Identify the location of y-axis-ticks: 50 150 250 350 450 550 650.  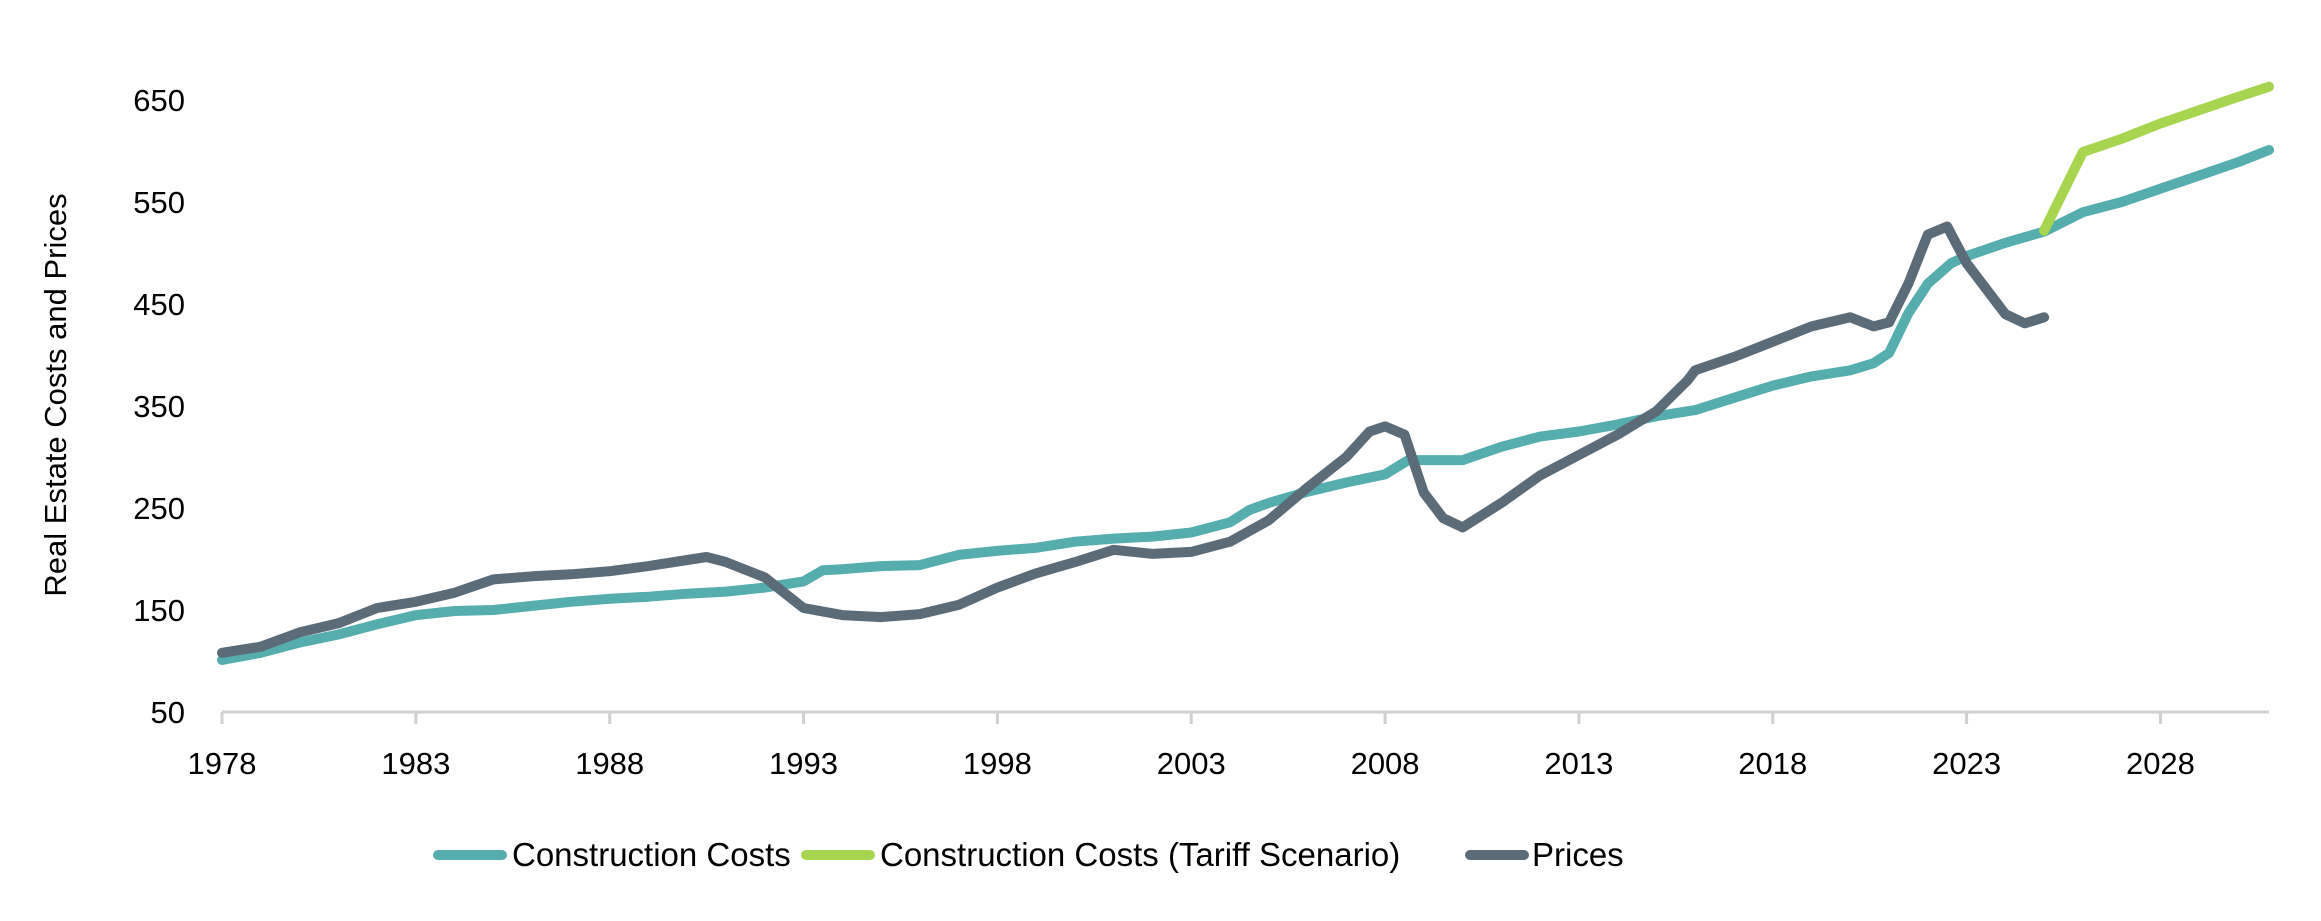
(159, 406).